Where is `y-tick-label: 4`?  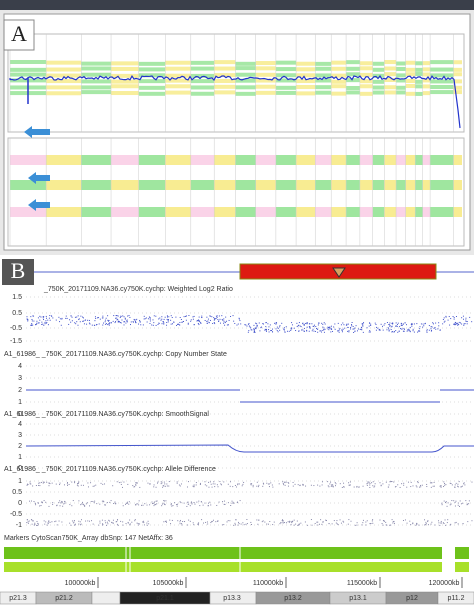
y-tick-label: 4 is located at coordinates (20, 424).